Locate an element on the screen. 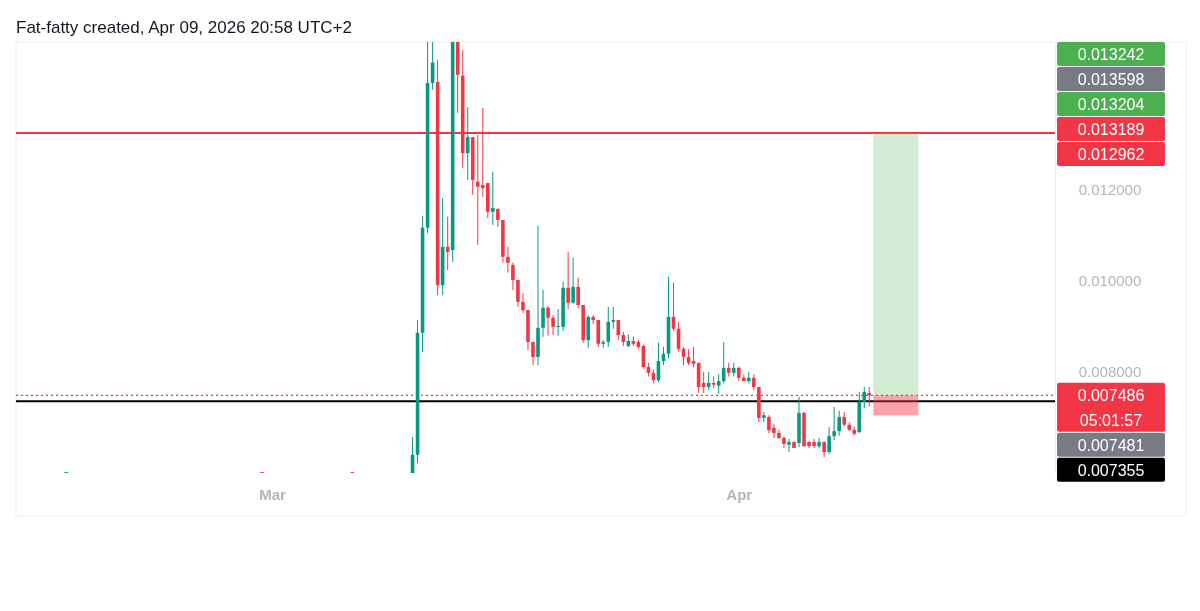 The image size is (1200, 611). text: 0.013189 is located at coordinates (1111, 129).